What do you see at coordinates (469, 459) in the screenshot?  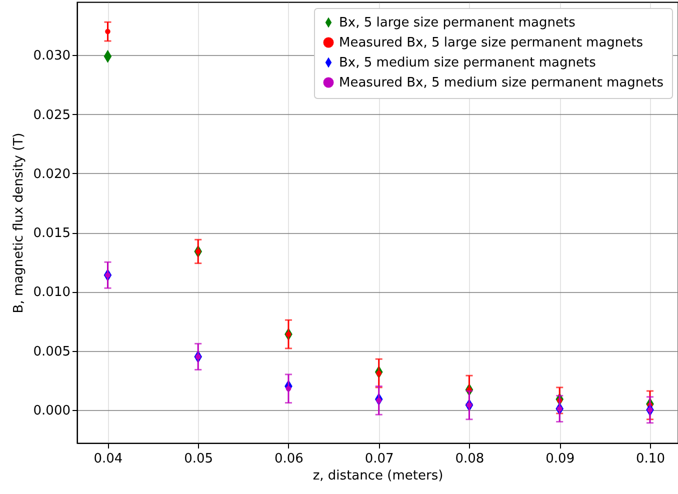 I see `x-tick-label: 0.08` at bounding box center [469, 459].